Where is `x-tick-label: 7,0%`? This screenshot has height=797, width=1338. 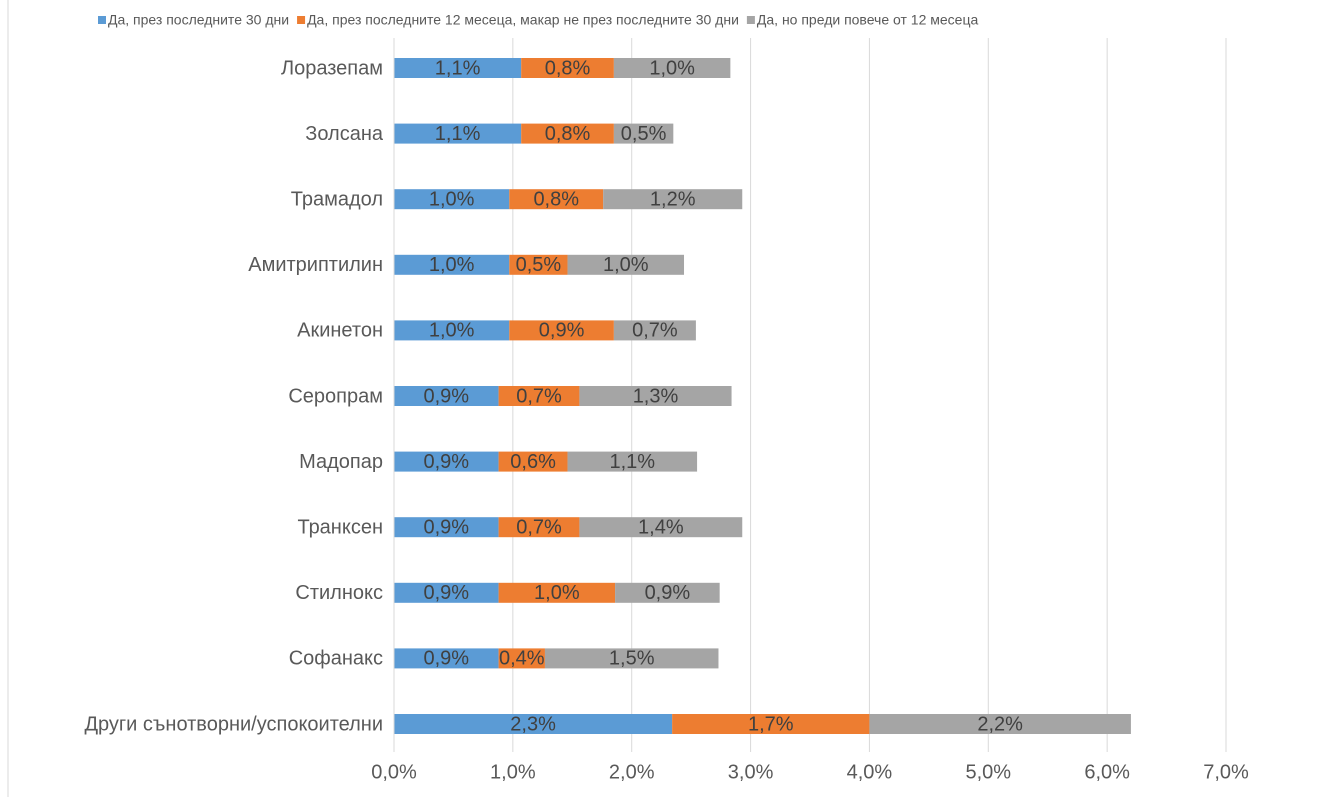 x-tick-label: 7,0% is located at coordinates (1226, 772).